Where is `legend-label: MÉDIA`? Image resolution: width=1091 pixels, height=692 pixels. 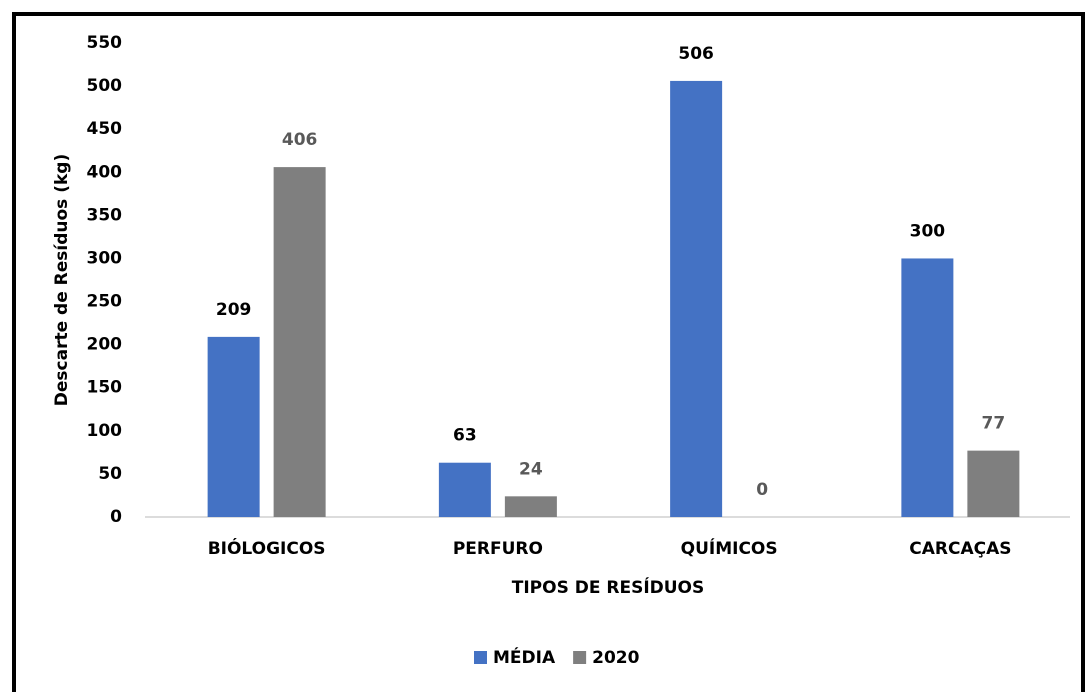
legend-label: MÉDIA is located at coordinates (524, 657).